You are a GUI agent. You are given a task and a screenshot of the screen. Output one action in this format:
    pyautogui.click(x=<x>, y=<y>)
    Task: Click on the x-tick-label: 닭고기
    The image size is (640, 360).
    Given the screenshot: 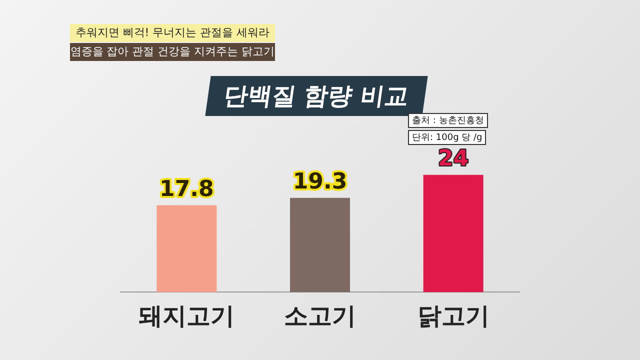 What is the action you would take?
    pyautogui.click(x=453, y=316)
    